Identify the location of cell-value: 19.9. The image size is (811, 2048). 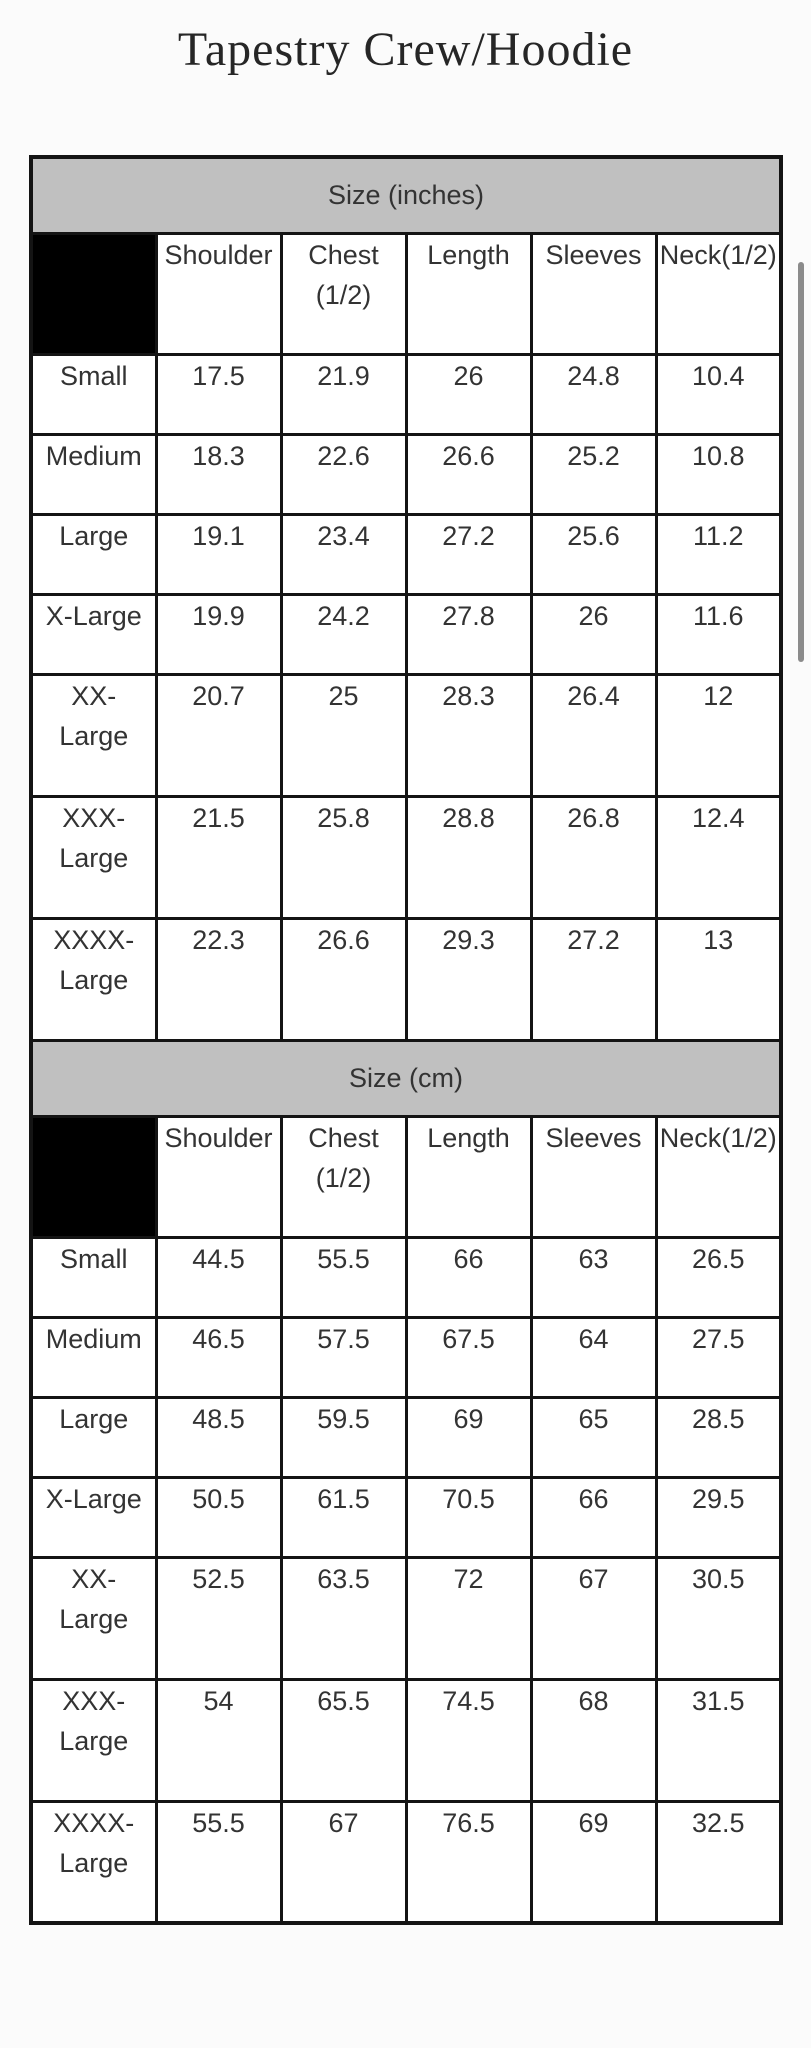
(218, 634).